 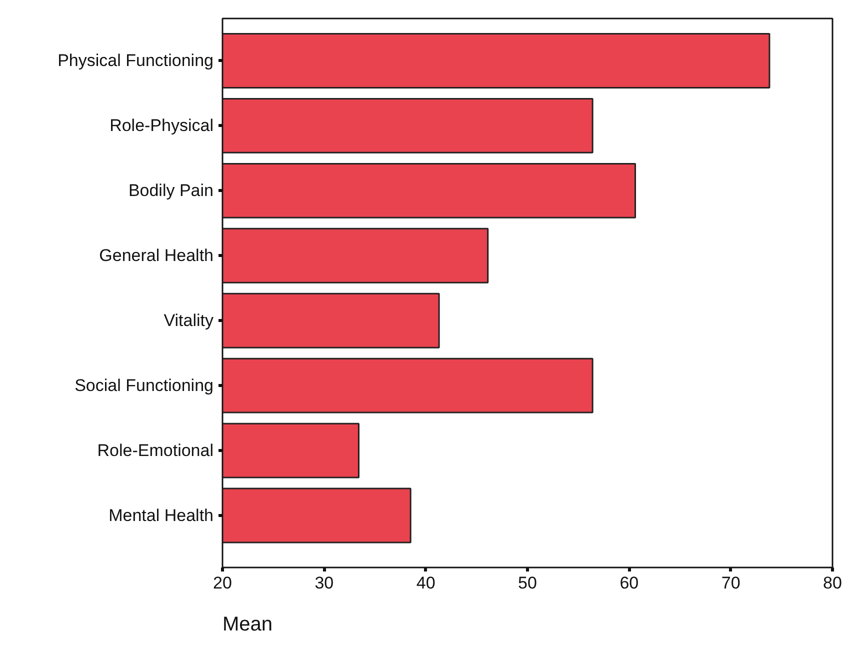 What do you see at coordinates (162, 126) in the screenshot?
I see `y-tick-label: Role-Physical` at bounding box center [162, 126].